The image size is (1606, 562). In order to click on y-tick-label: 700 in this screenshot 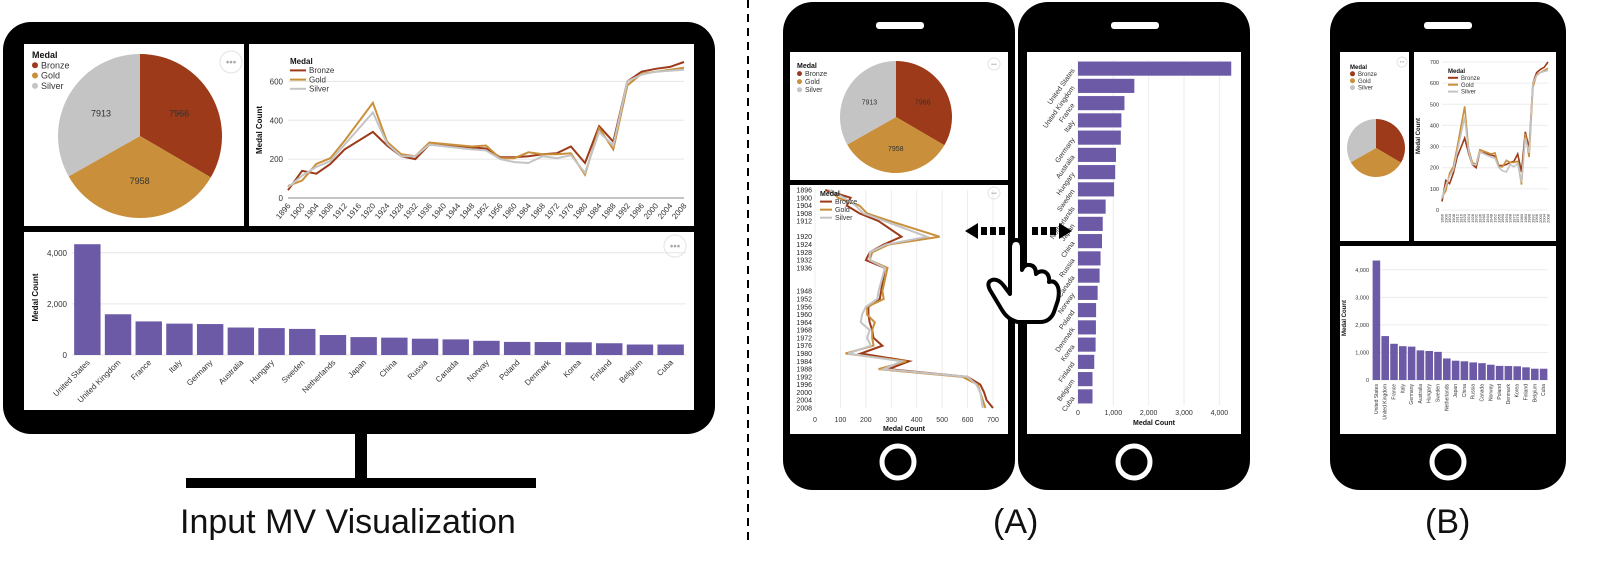, I will do `click(1434, 63)`.